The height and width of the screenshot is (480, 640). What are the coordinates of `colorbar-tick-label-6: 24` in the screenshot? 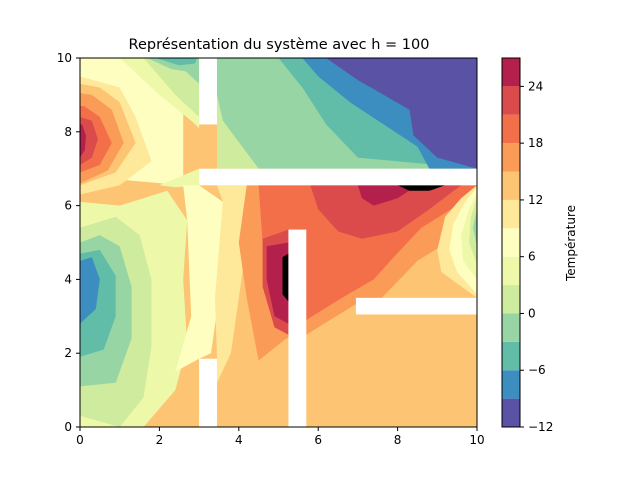 It's located at (535, 86).